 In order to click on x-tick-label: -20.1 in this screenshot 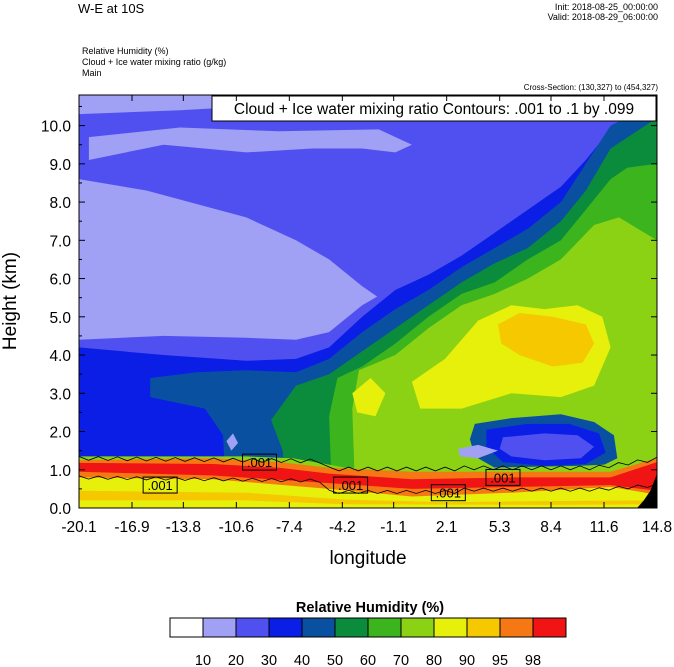, I will do `click(78, 527)`.